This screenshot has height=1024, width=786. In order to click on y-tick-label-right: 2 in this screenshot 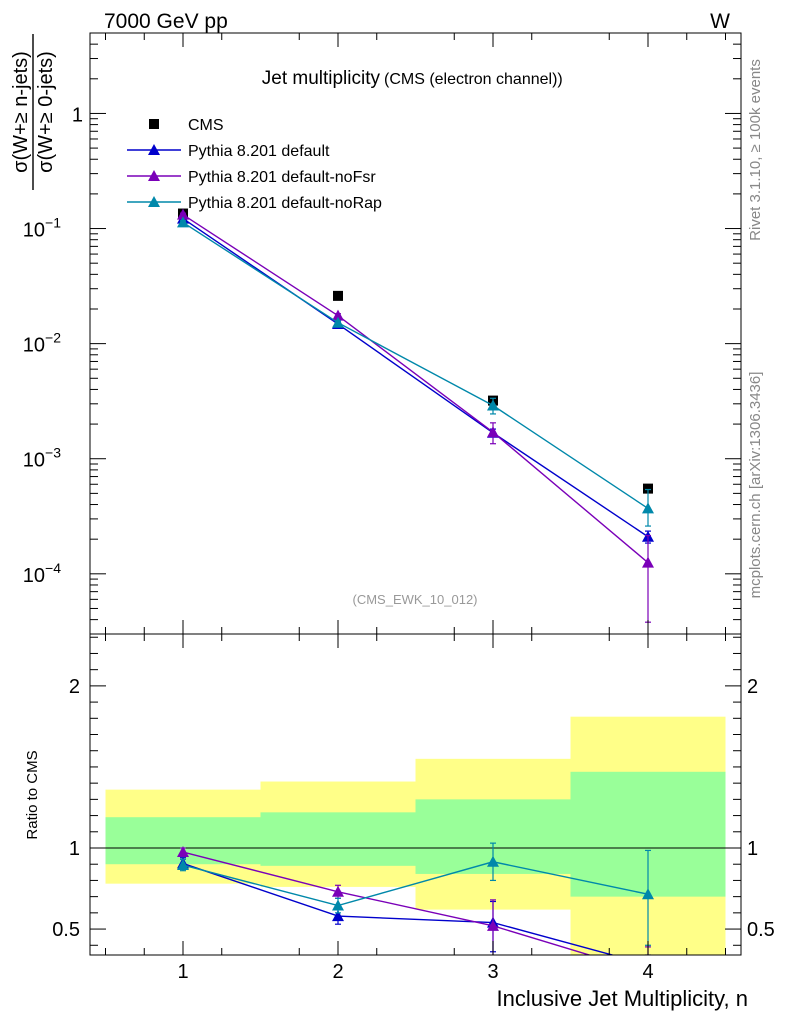, I will do `click(752, 687)`.